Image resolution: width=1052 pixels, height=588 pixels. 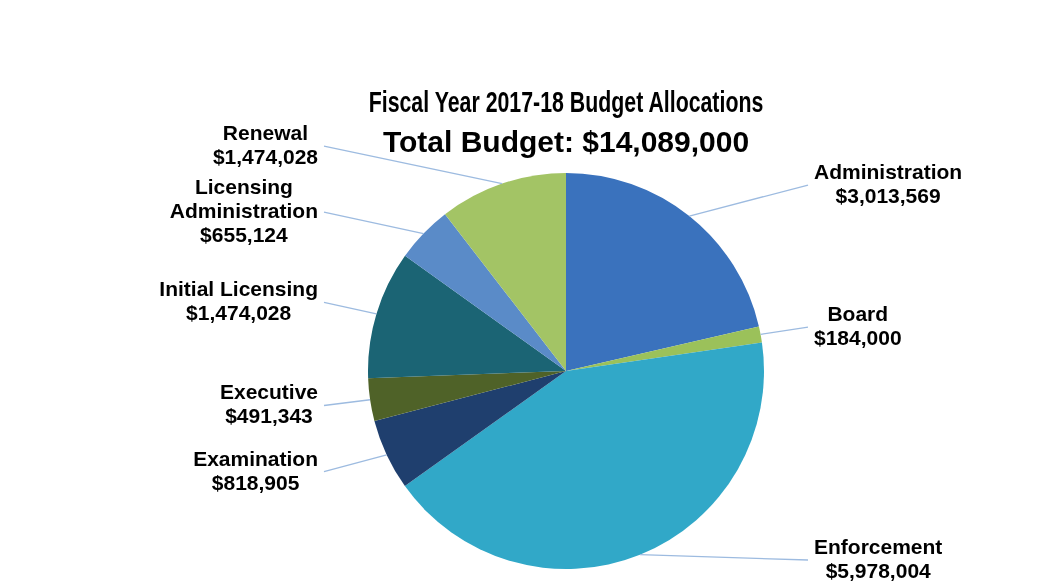 I want to click on slice-label: Renewal, so click(x=265, y=132).